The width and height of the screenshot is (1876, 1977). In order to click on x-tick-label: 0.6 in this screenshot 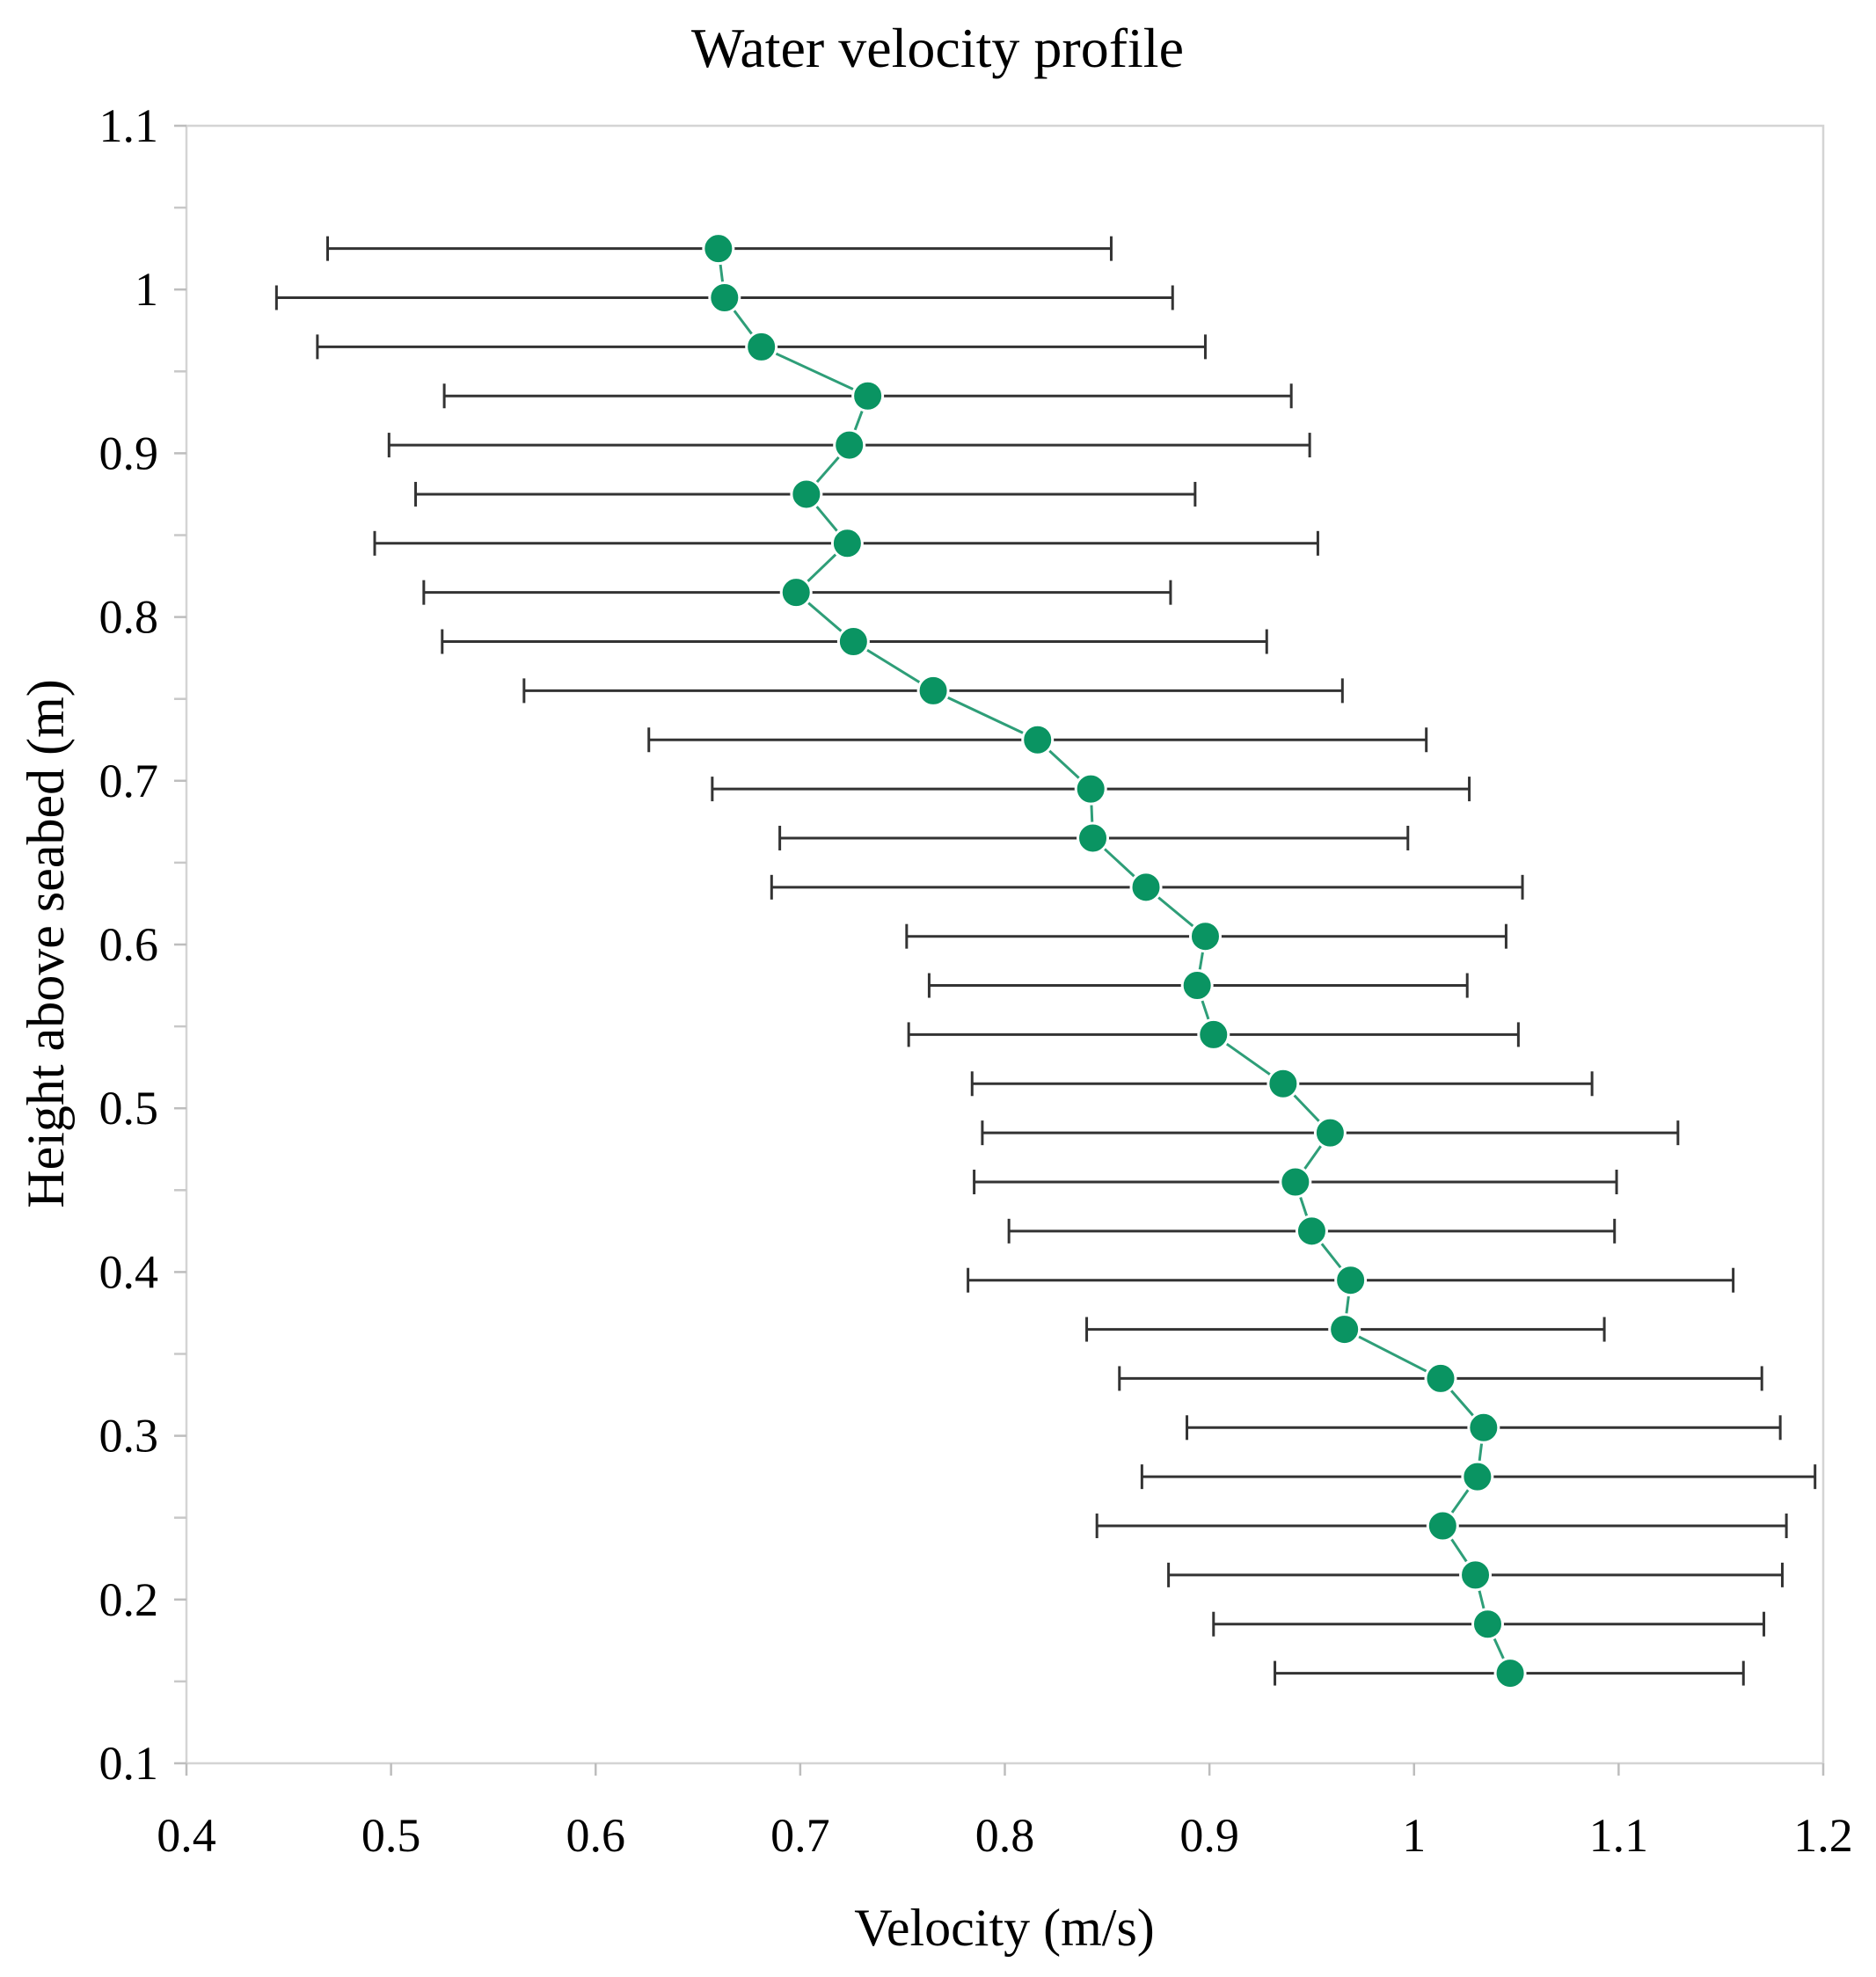, I will do `click(596, 1835)`.